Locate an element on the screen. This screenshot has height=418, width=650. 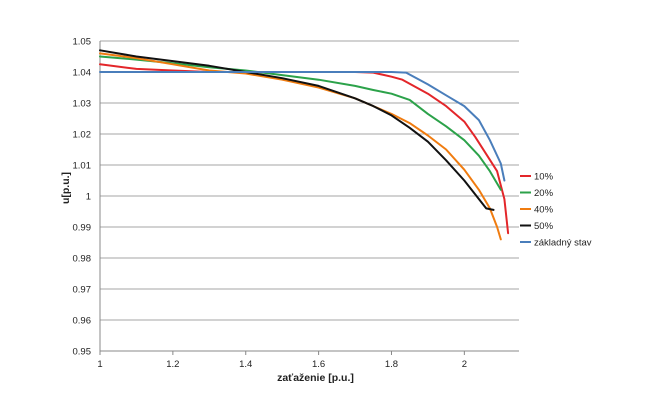
y-tick-label: 1.03 is located at coordinates (82, 104).